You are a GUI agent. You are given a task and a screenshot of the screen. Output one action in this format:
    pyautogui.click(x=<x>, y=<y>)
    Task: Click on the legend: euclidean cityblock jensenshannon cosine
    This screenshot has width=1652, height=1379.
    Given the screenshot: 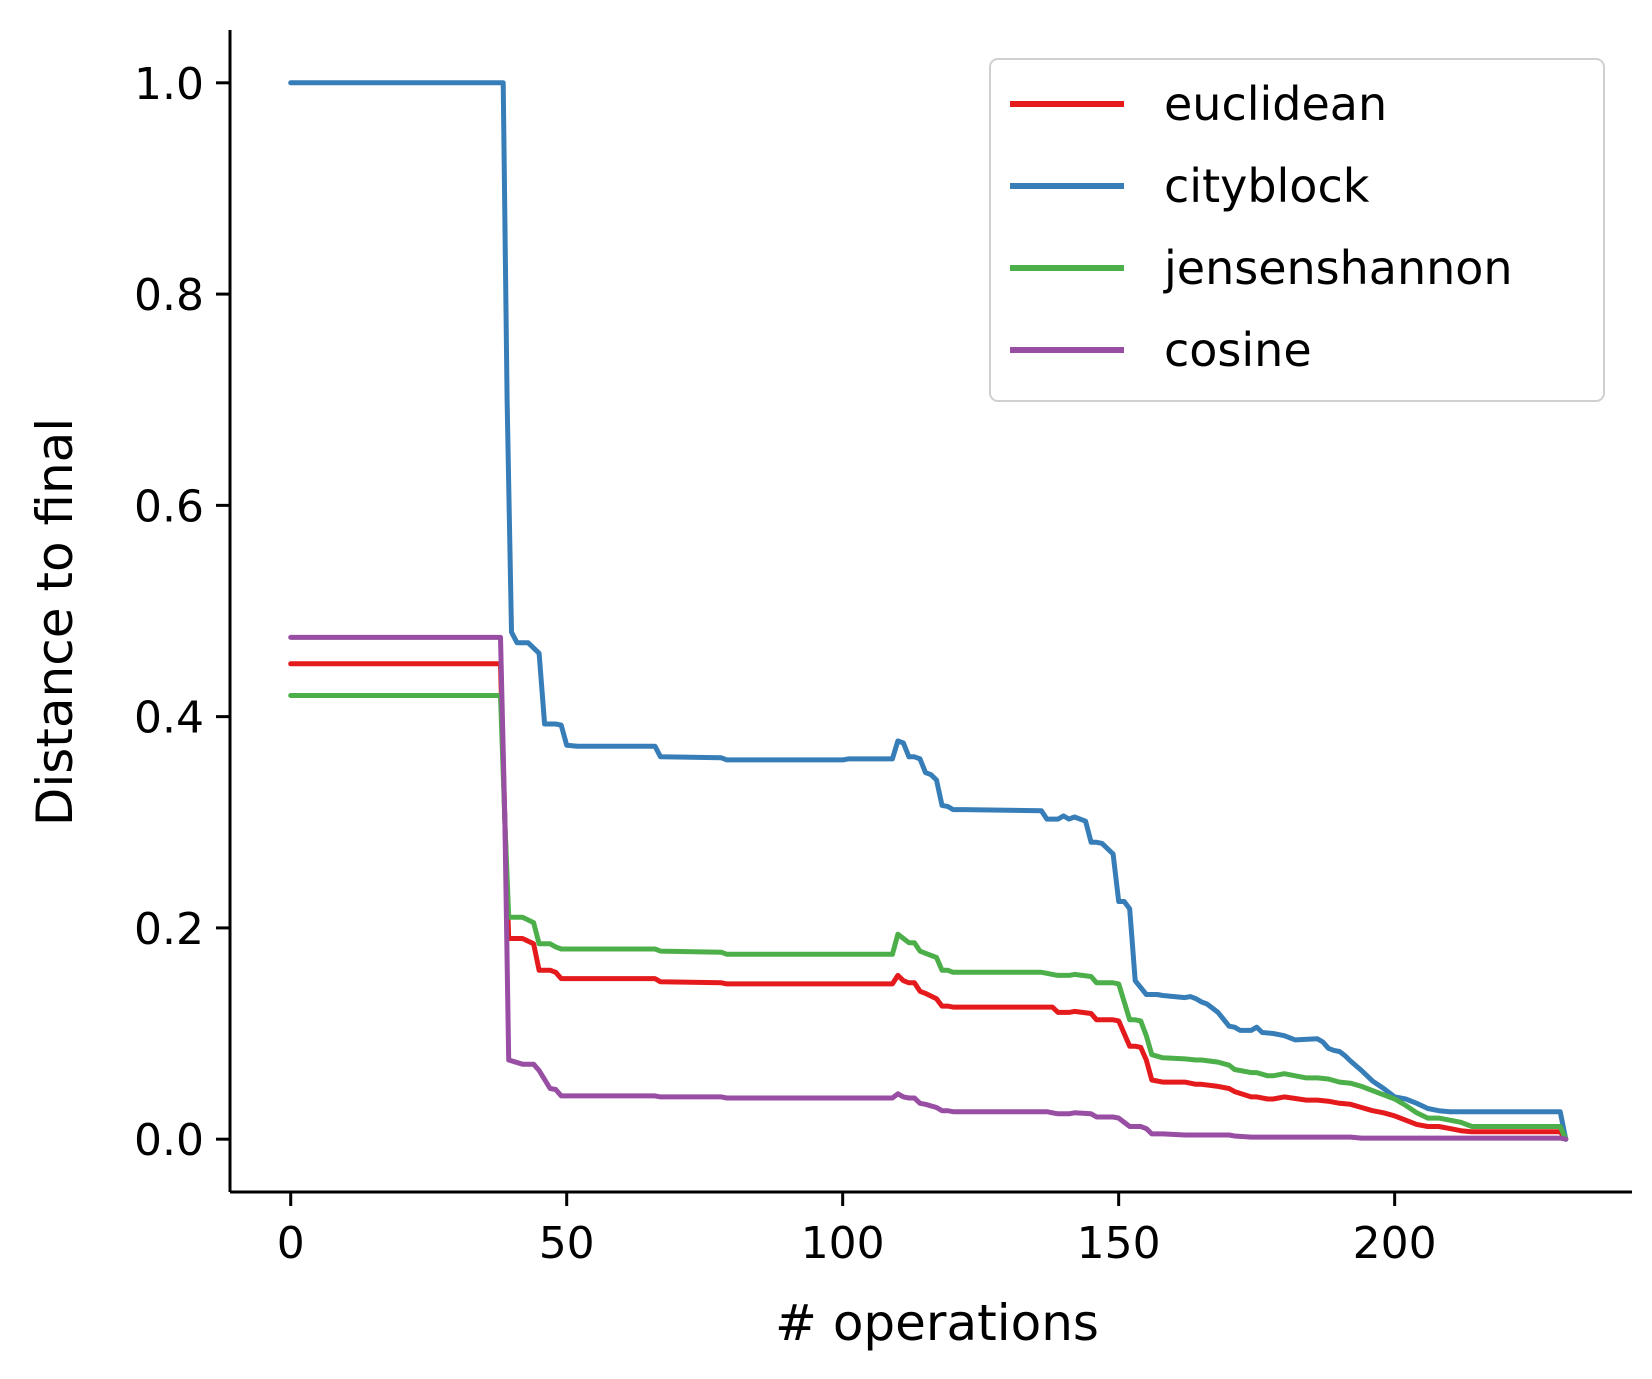 What is the action you would take?
    pyautogui.click(x=1297, y=230)
    